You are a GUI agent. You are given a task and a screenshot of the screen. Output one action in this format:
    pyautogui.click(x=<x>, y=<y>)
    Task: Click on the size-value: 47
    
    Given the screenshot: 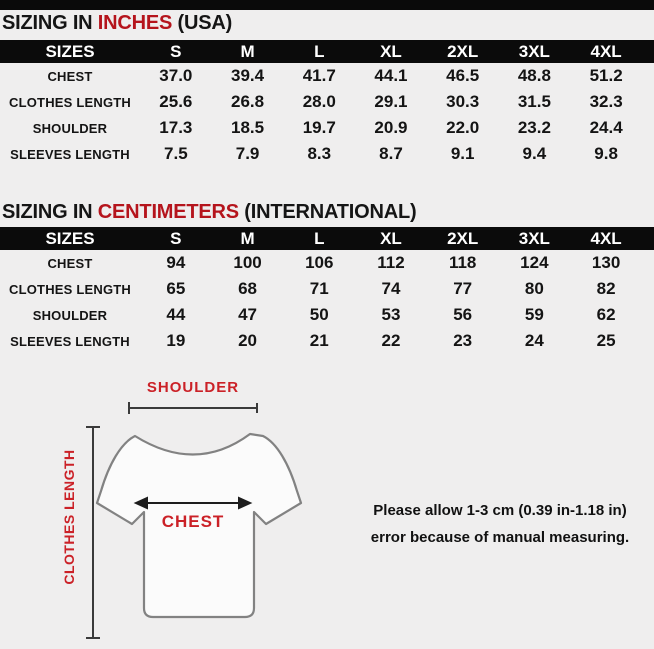 What is the action you would take?
    pyautogui.click(x=248, y=314)
    